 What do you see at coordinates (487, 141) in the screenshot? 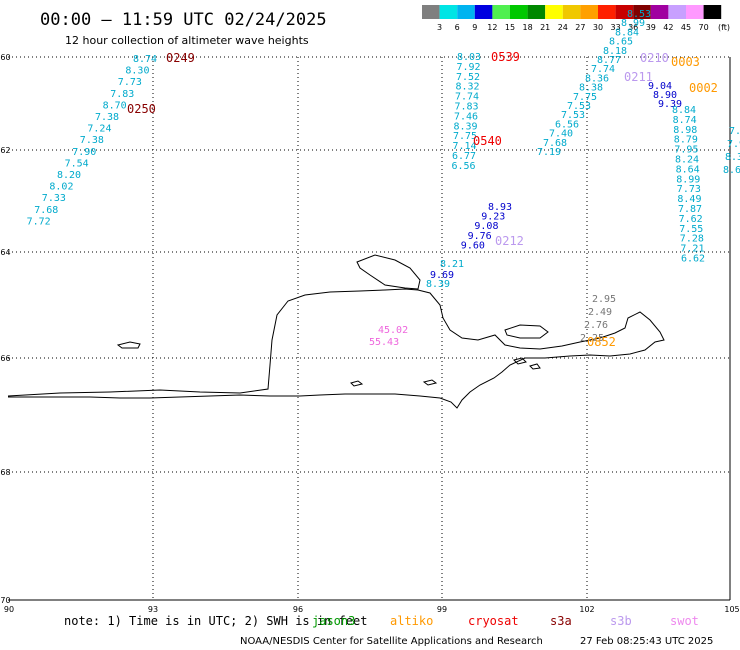
I see `pass-time-label: 0540` at bounding box center [487, 141].